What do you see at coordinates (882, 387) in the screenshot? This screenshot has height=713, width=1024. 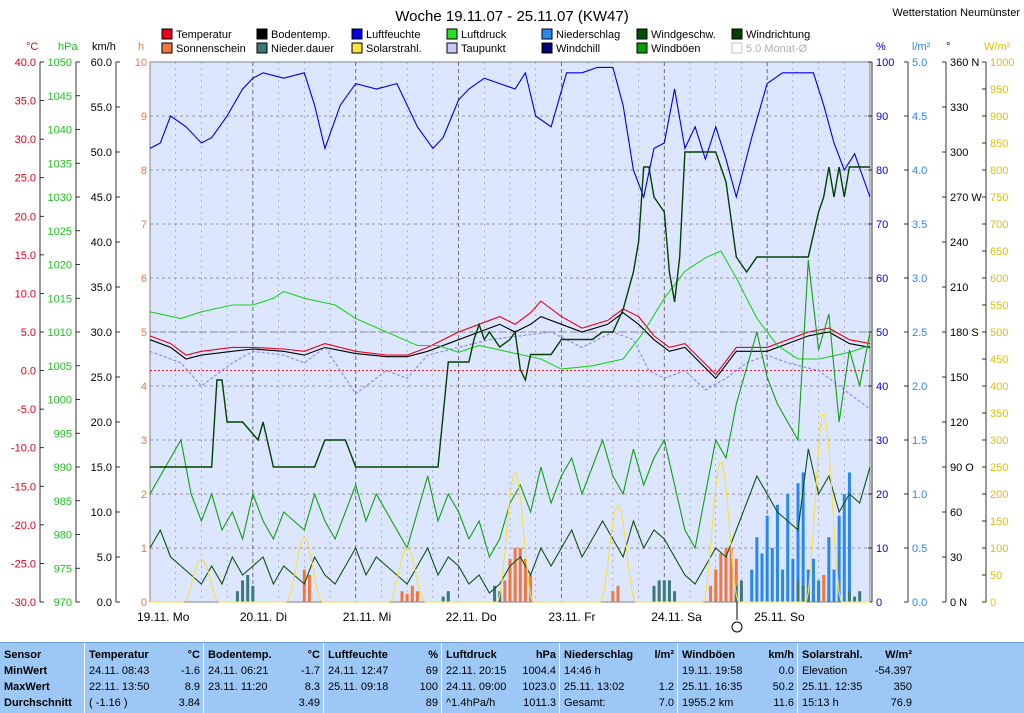 I see `axis-tick-humidity: 40` at bounding box center [882, 387].